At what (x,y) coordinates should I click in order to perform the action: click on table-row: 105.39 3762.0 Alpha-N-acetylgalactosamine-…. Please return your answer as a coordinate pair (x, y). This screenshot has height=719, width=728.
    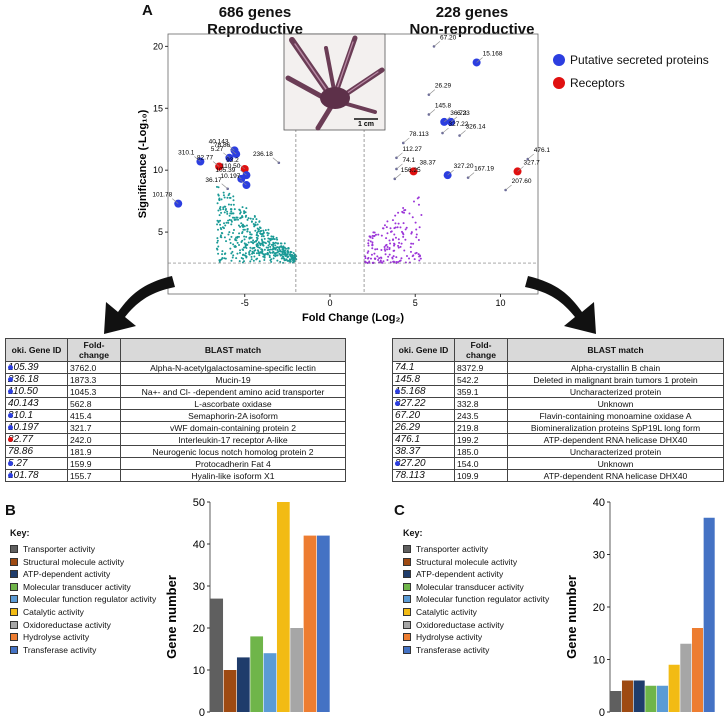
    Looking at the image, I should click on (175, 367).